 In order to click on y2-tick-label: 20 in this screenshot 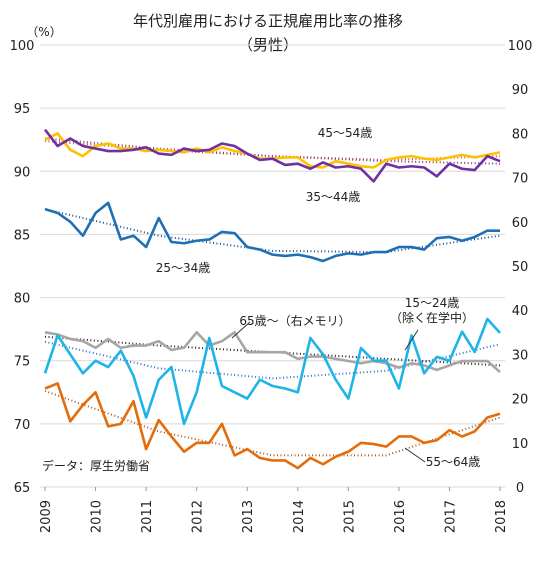, I will do `click(520, 400)`.